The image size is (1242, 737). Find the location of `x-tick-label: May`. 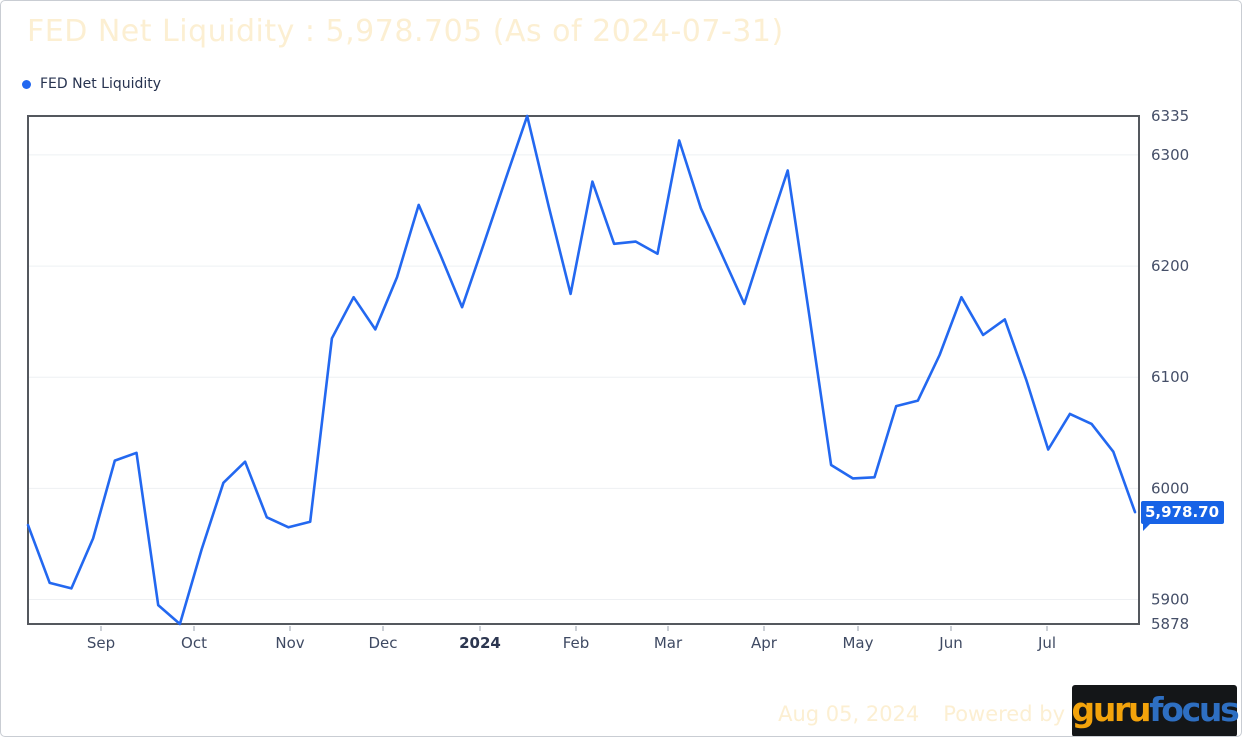

x-tick-label: May is located at coordinates (857, 643).